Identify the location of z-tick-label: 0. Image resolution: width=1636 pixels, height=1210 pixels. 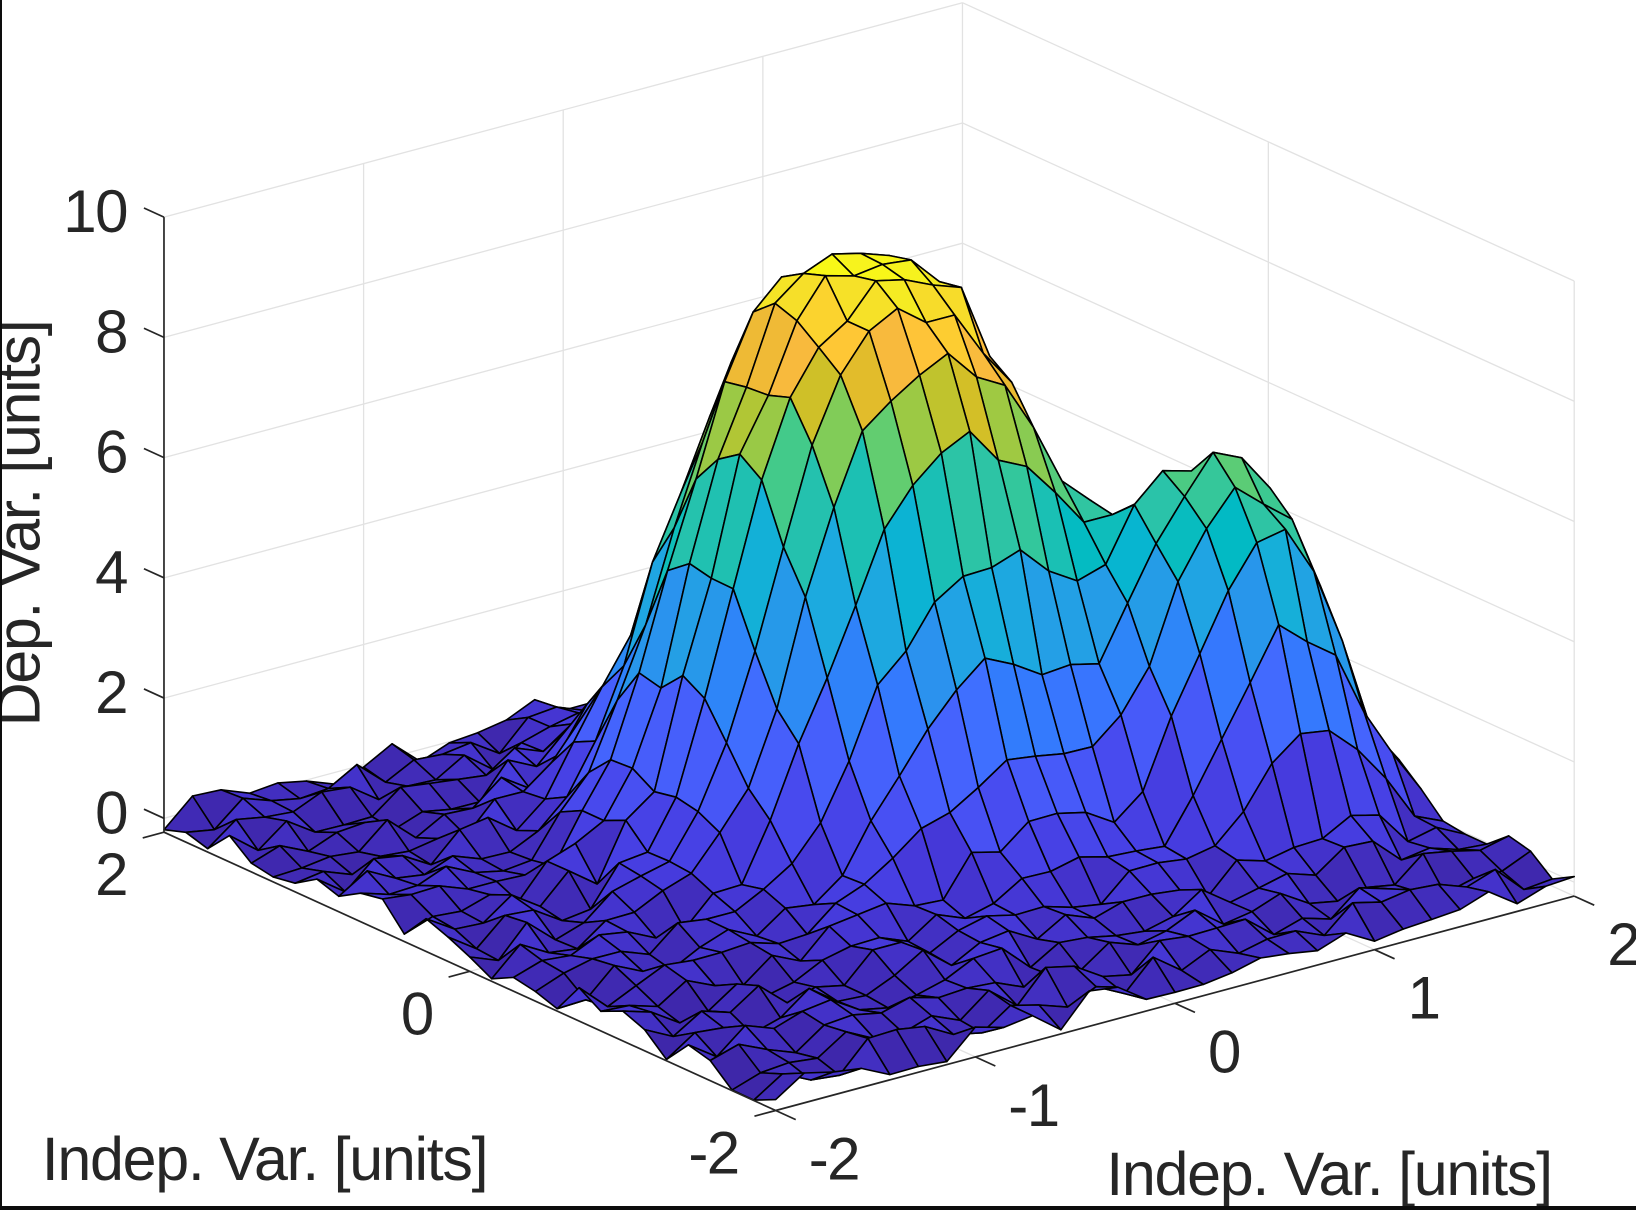
(111, 812).